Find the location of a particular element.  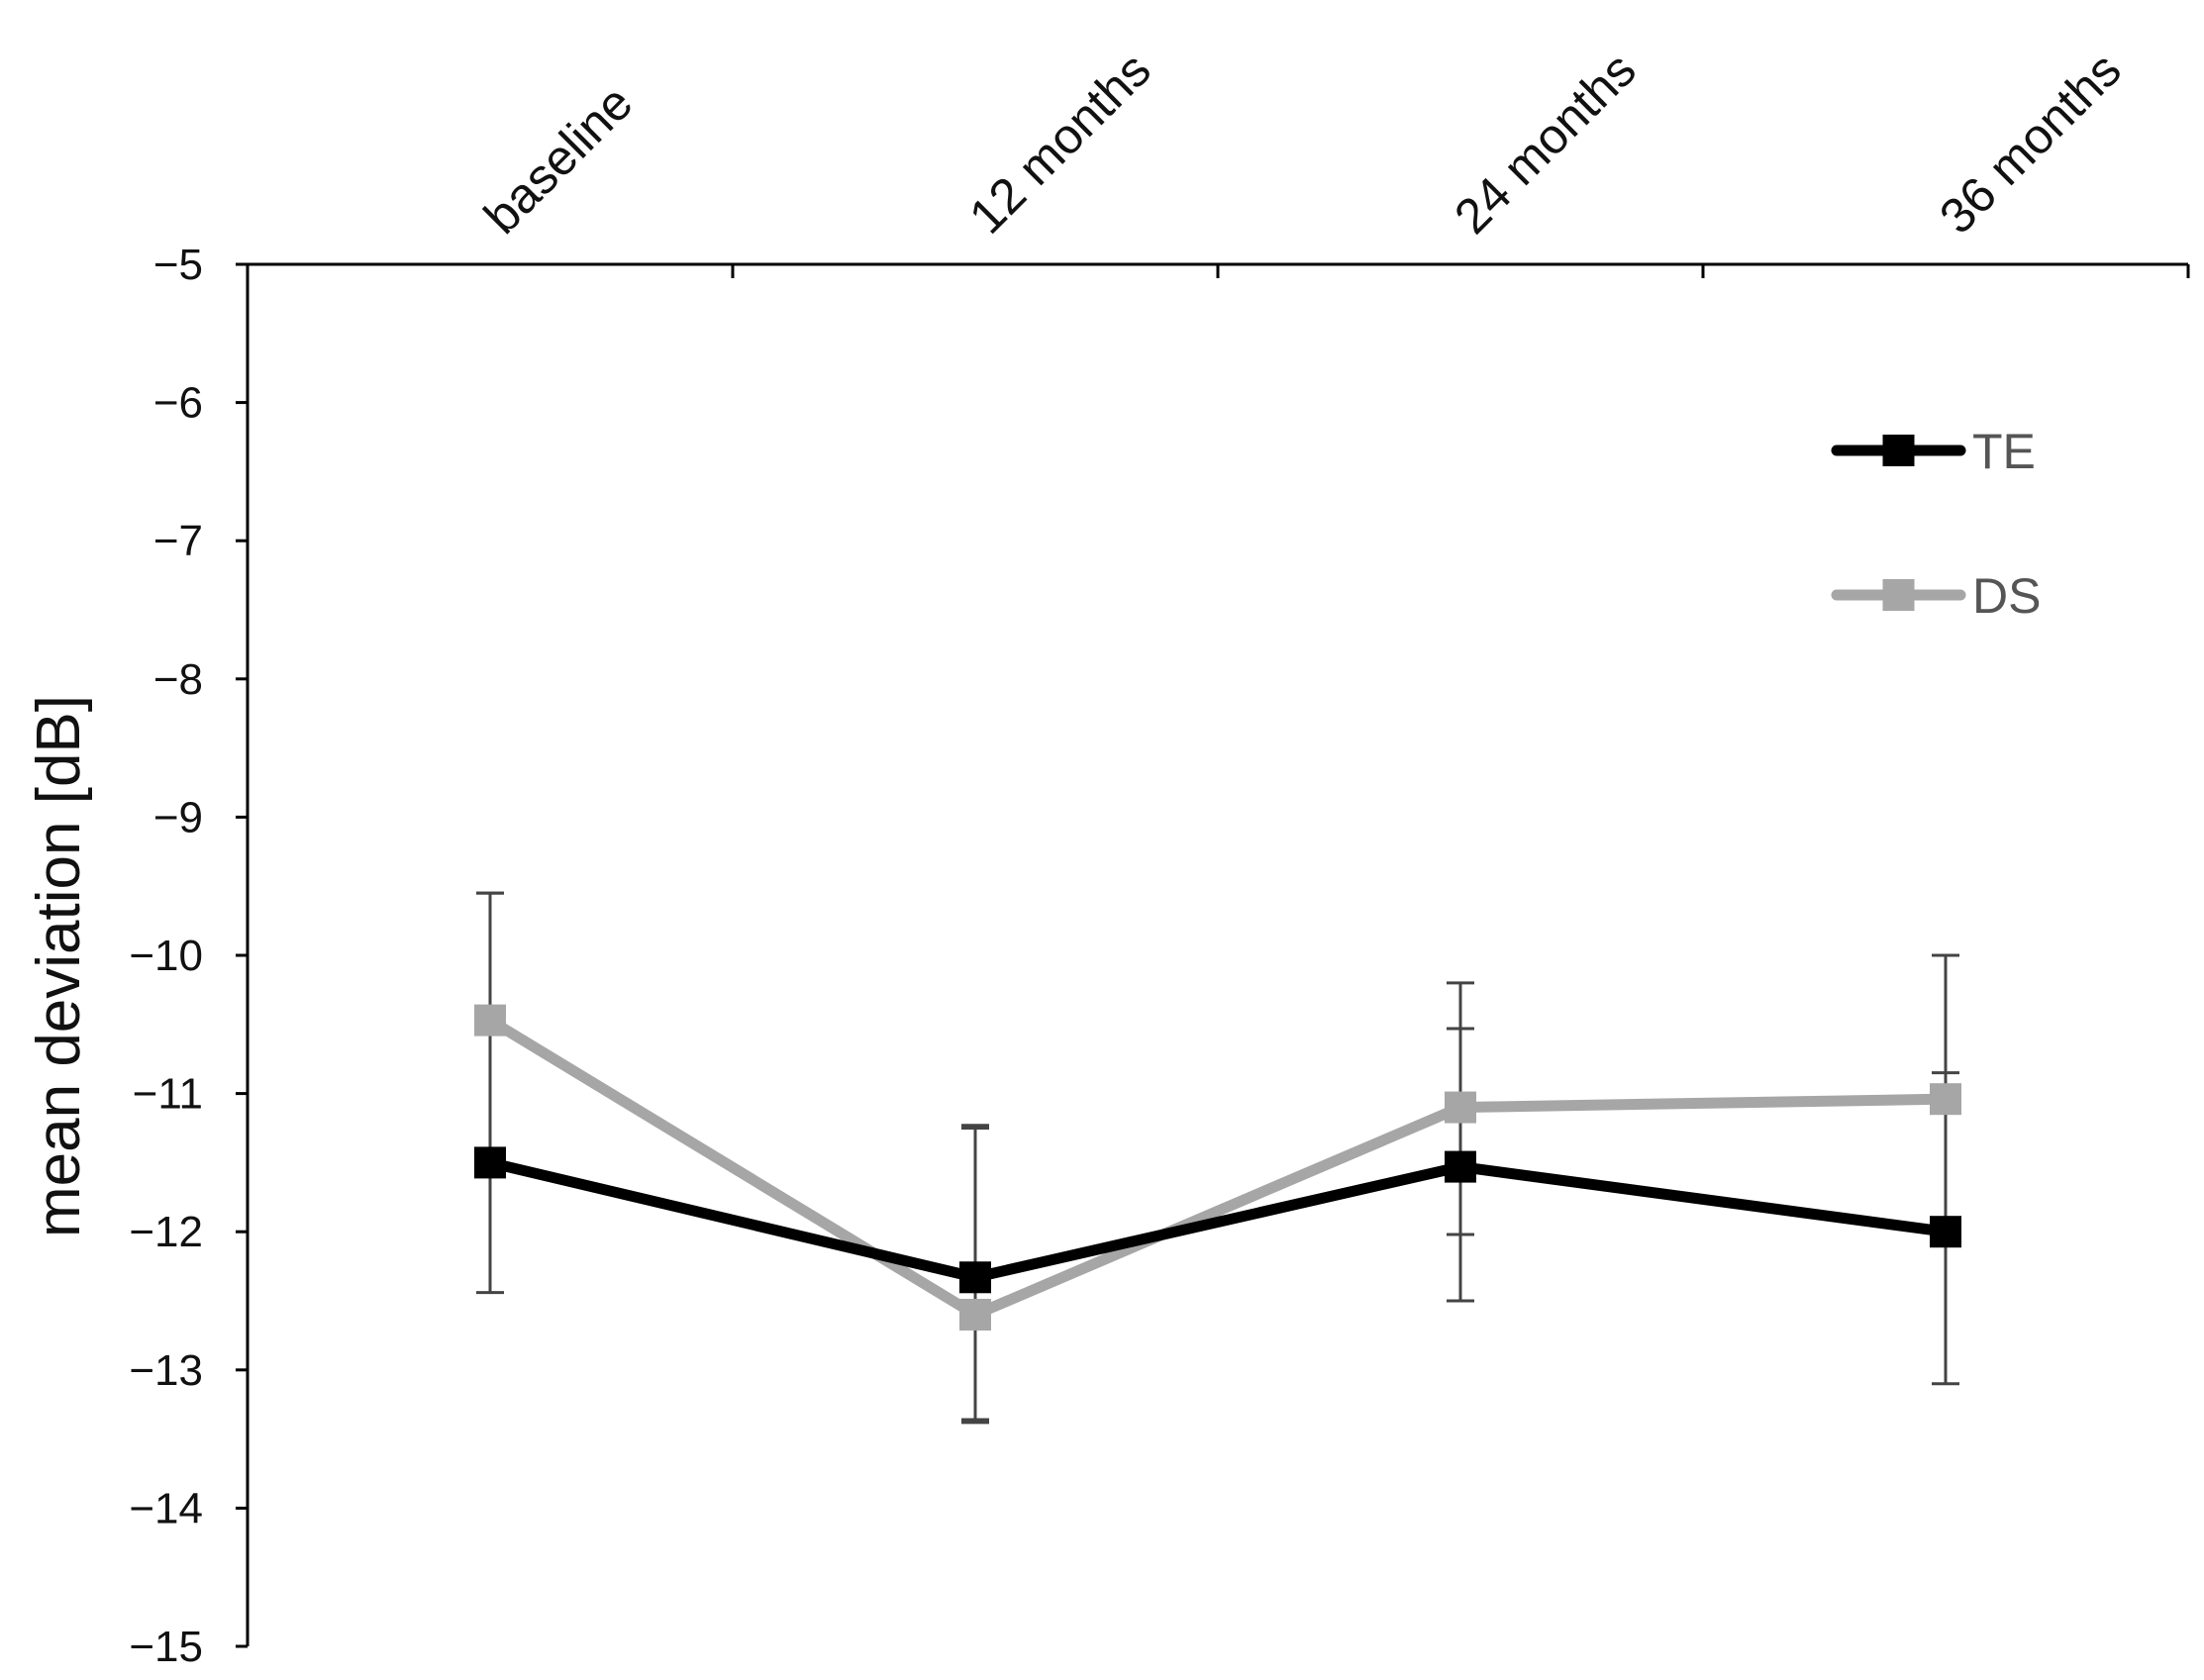

y-tick-label: −7 is located at coordinates (178, 541).